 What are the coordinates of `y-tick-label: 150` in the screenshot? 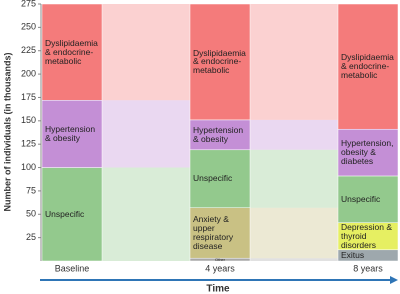 It's located at (28, 120).